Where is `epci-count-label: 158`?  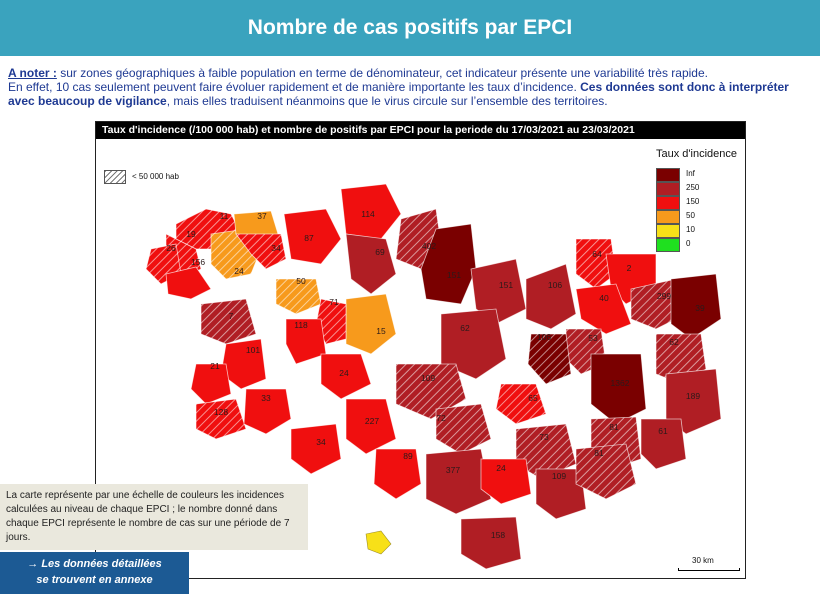 epci-count-label: 158 is located at coordinates (498, 535).